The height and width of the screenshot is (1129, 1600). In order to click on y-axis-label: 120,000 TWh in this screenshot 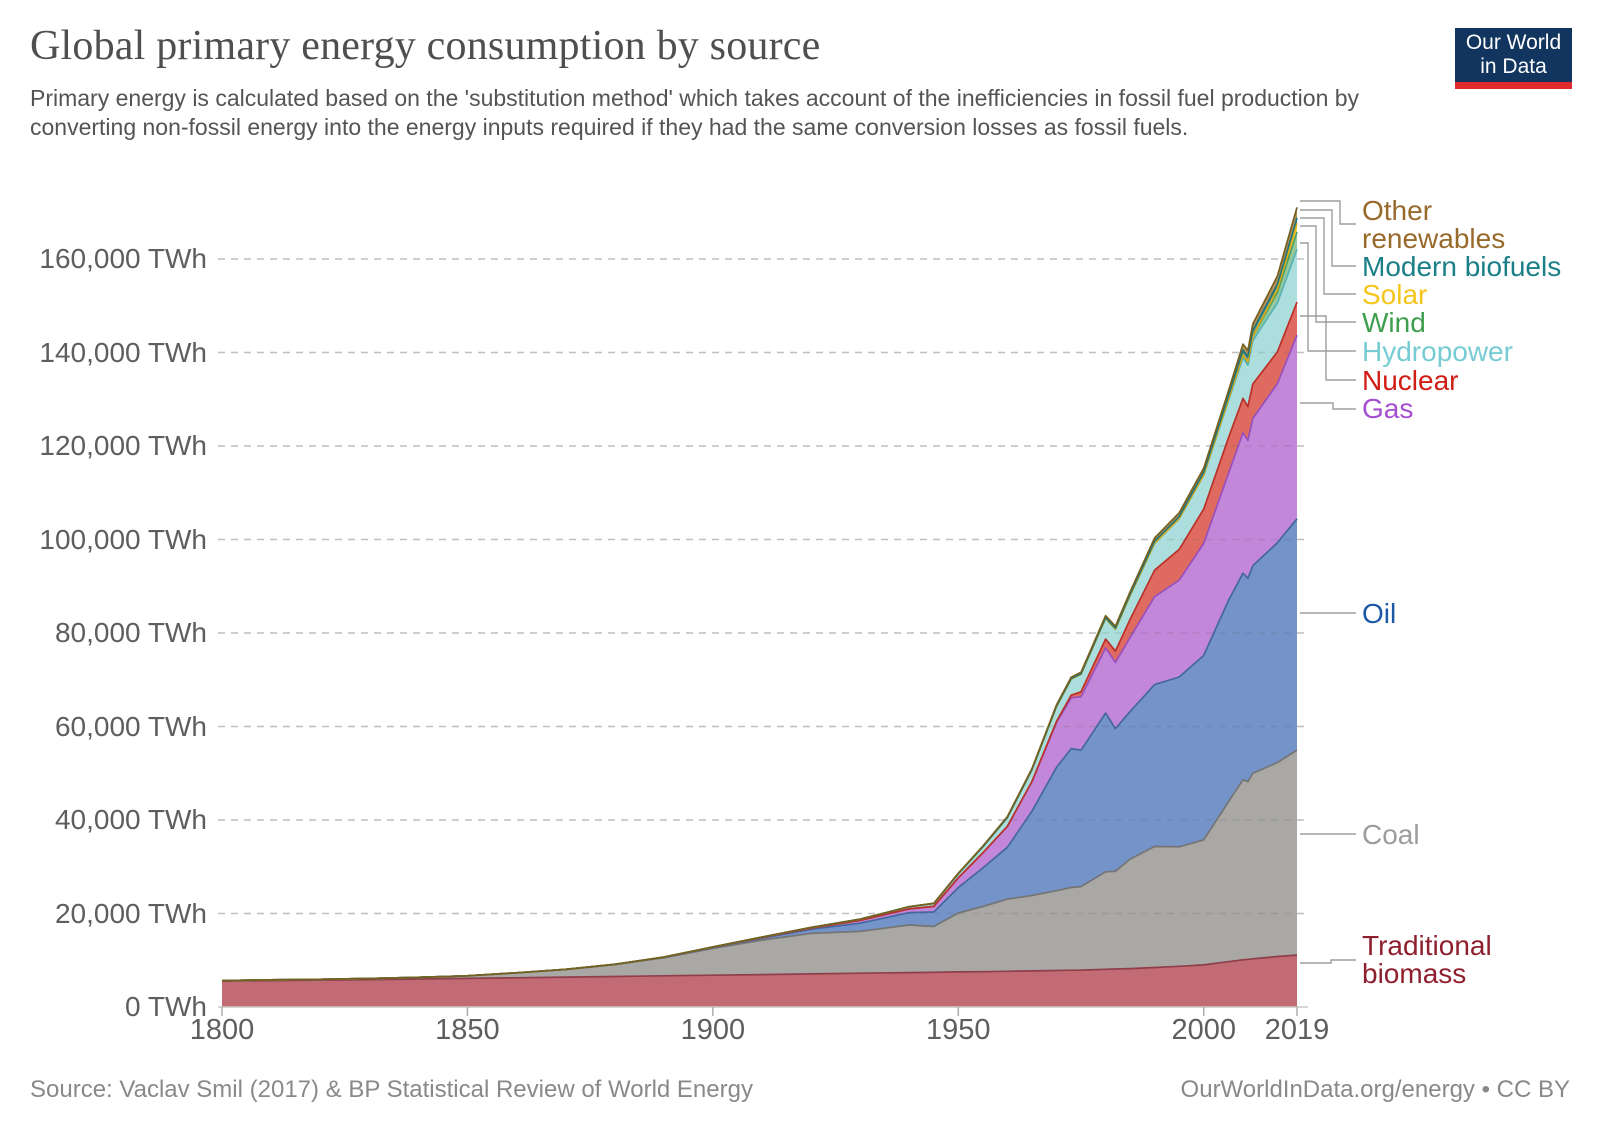, I will do `click(123, 445)`.